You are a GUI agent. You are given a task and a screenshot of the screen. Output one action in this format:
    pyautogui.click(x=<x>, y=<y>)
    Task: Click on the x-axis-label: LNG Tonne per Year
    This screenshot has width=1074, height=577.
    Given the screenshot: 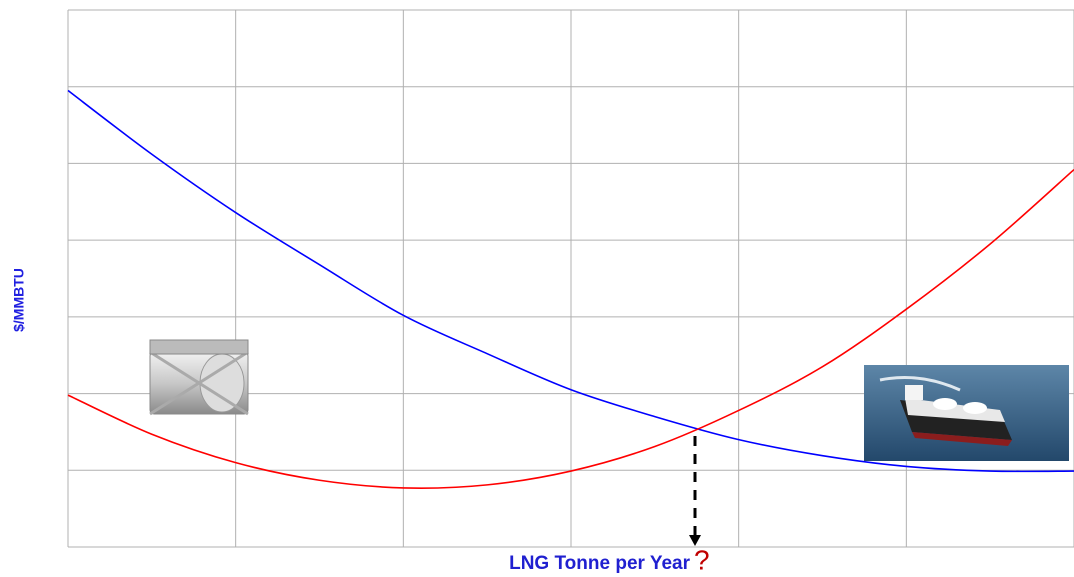 What is the action you would take?
    pyautogui.click(x=600, y=563)
    